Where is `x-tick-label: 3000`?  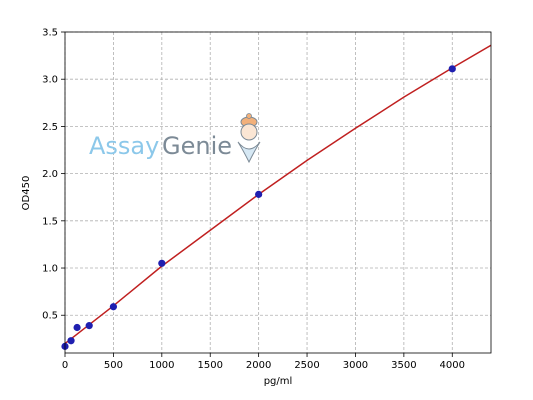
x-tick-label: 3000 is located at coordinates (355, 365).